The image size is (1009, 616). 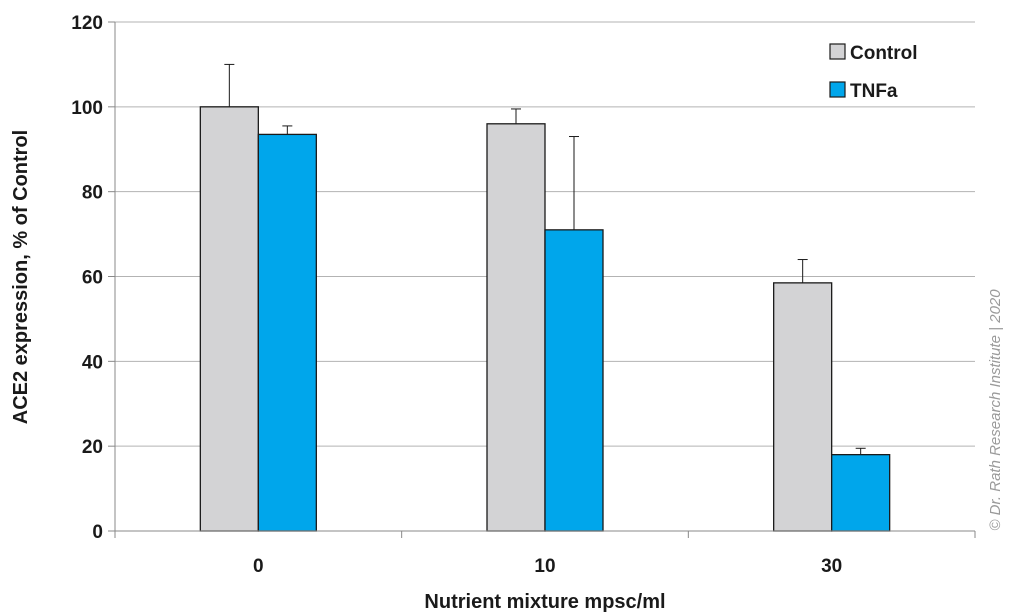 What do you see at coordinates (92, 278) in the screenshot?
I see `y-tick-label: 60` at bounding box center [92, 278].